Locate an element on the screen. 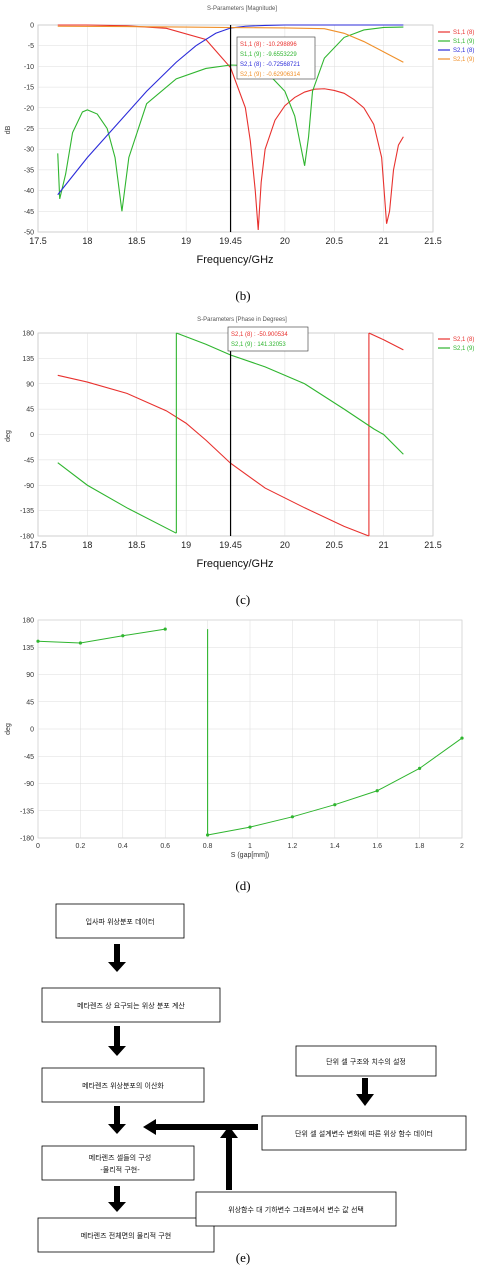  chart-d-caption: (d) is located at coordinates (242, 885).